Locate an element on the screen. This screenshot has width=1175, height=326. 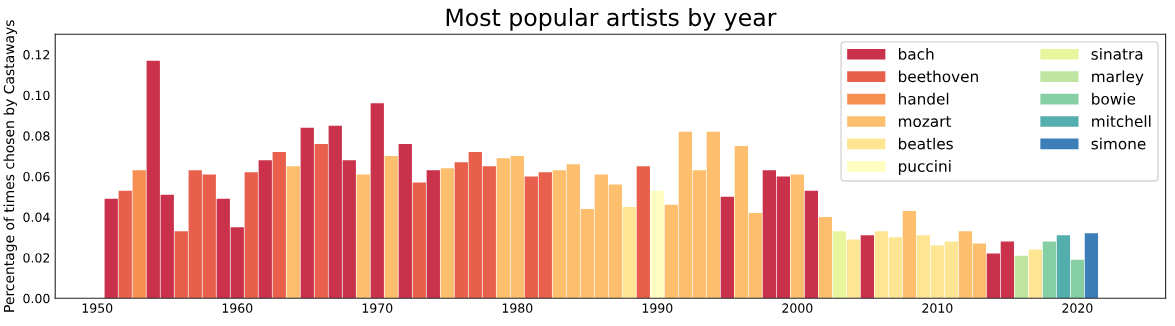
x-tick-label: 1990 is located at coordinates (657, 308).